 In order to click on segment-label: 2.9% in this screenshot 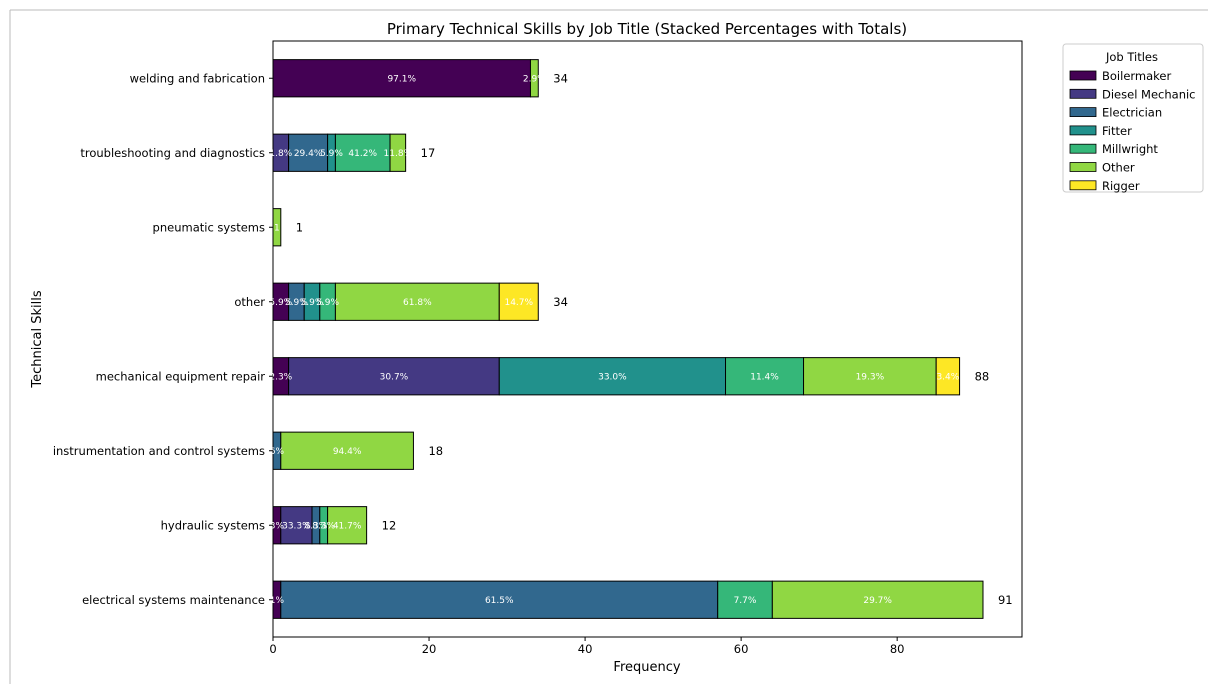, I will do `click(534, 79)`.